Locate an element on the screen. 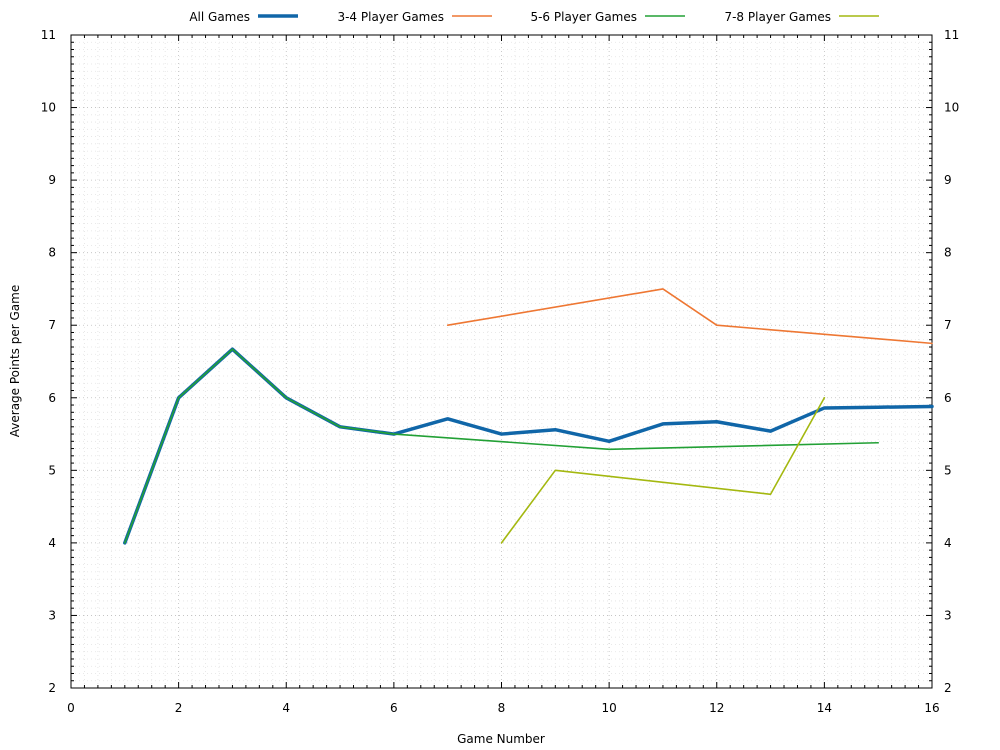 The image size is (1000, 750). y-tick-label-right: 3 is located at coordinates (948, 615).